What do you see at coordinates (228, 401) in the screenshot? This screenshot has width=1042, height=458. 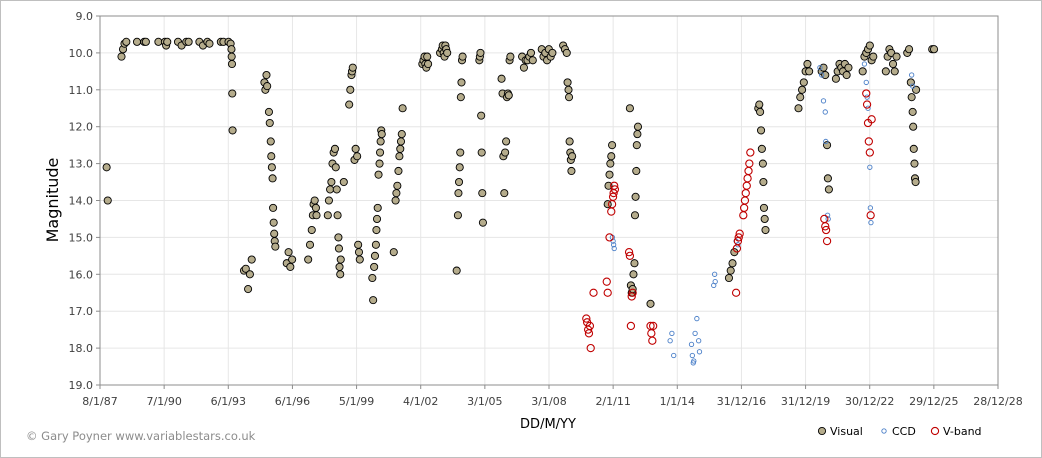 I see `x-tick-label: 6/1/93` at bounding box center [228, 401].